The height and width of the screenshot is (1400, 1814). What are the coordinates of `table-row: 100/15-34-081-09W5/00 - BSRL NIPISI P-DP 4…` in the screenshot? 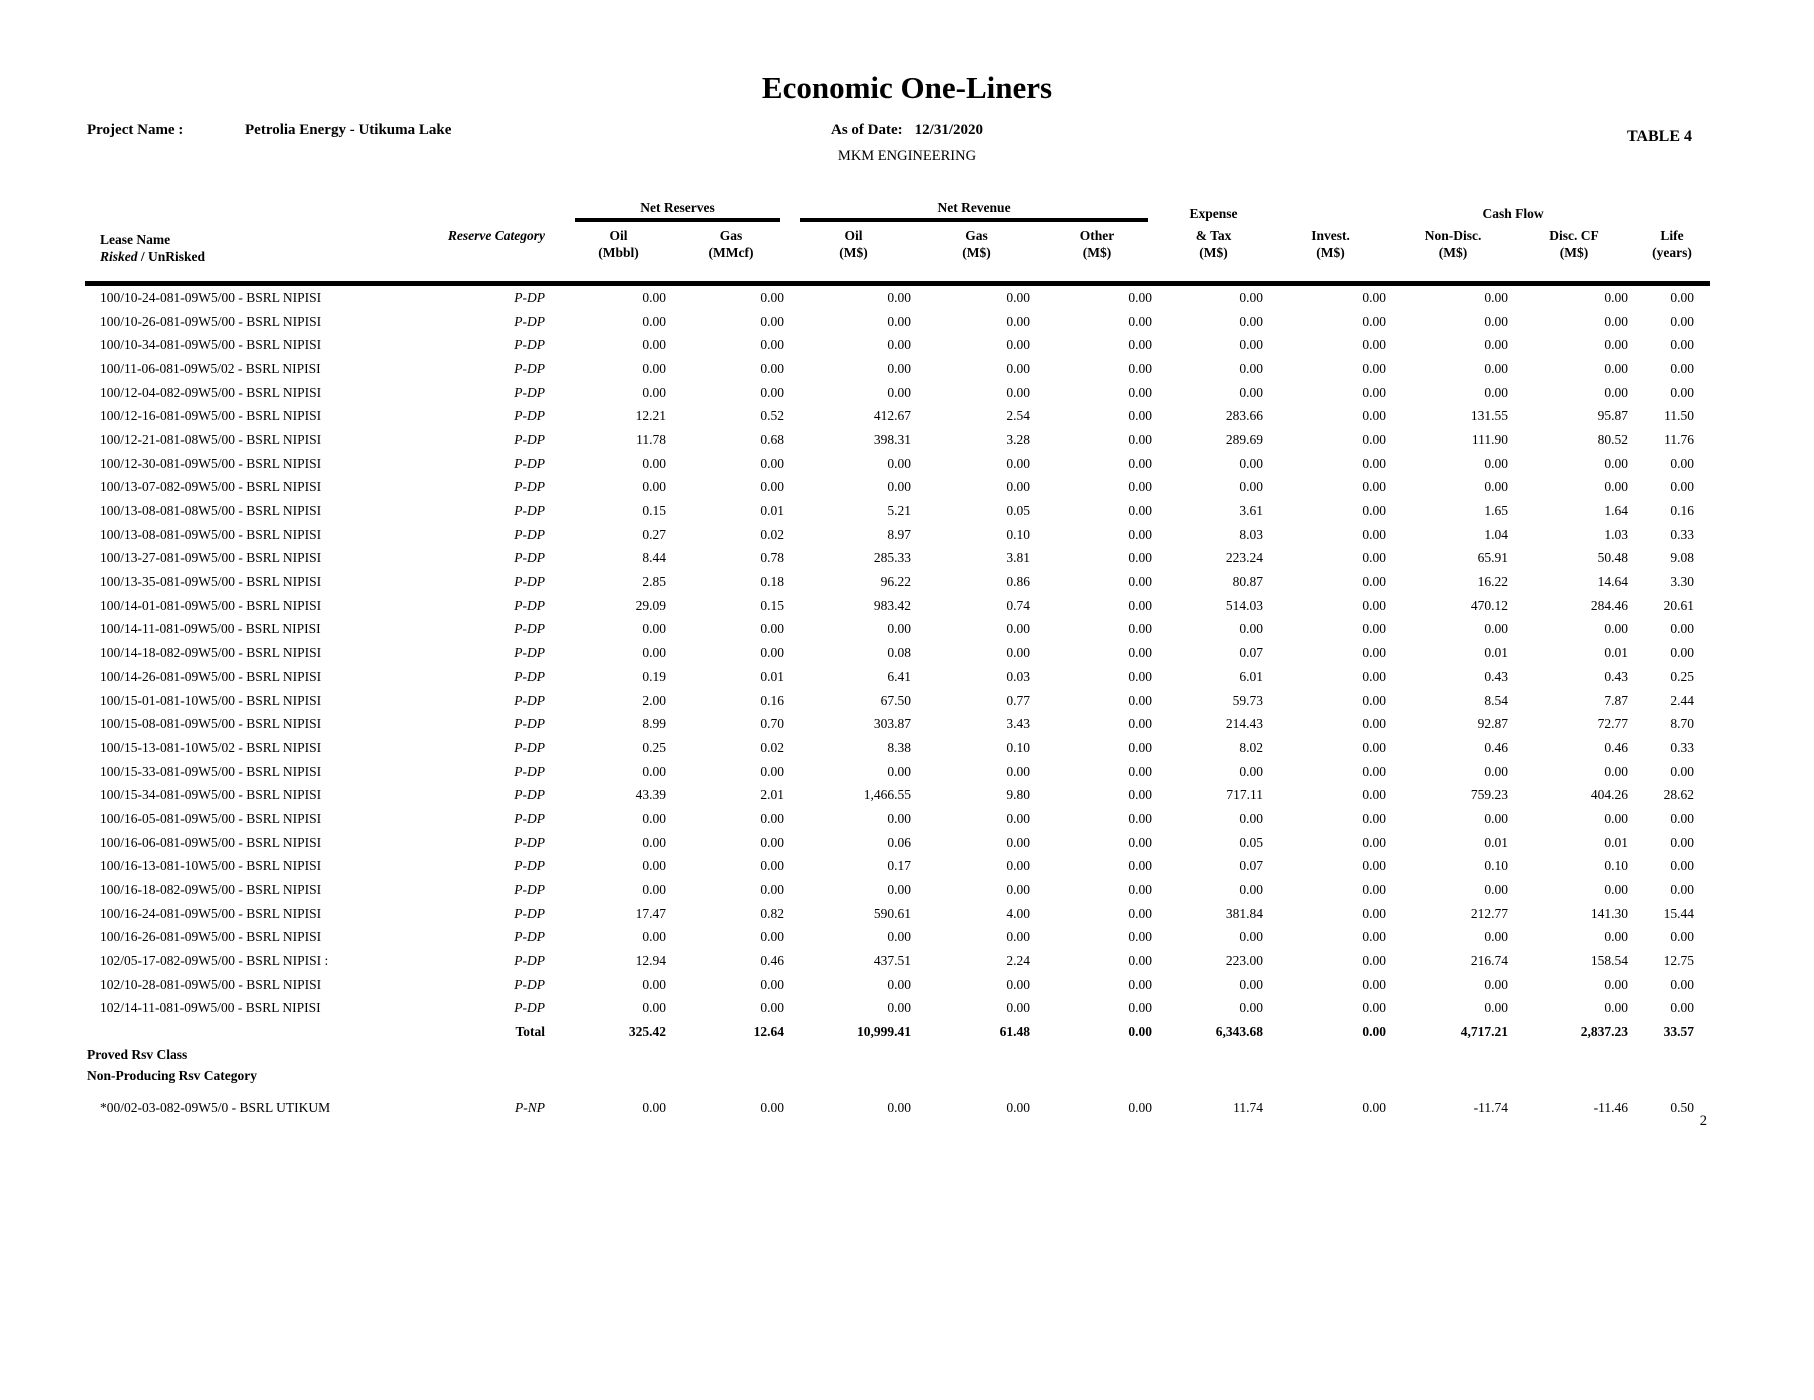 It's located at (897, 795).